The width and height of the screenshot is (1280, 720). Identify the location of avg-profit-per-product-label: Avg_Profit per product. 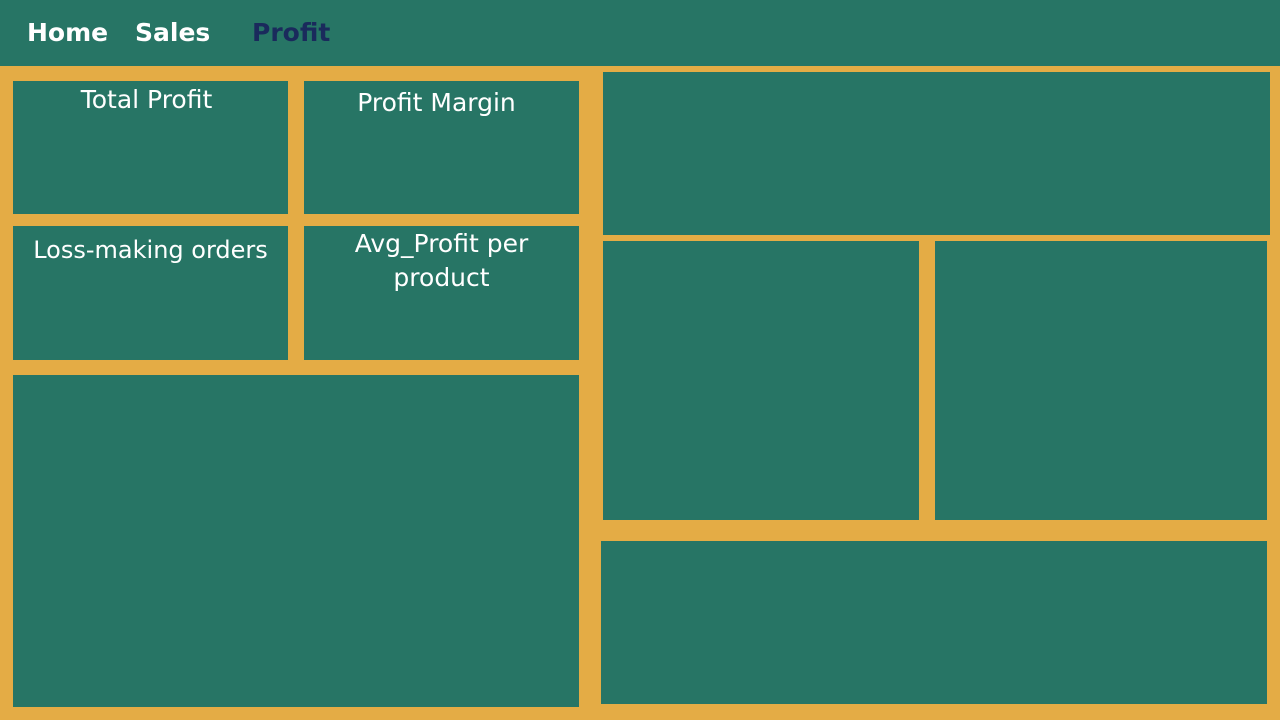
(441, 260).